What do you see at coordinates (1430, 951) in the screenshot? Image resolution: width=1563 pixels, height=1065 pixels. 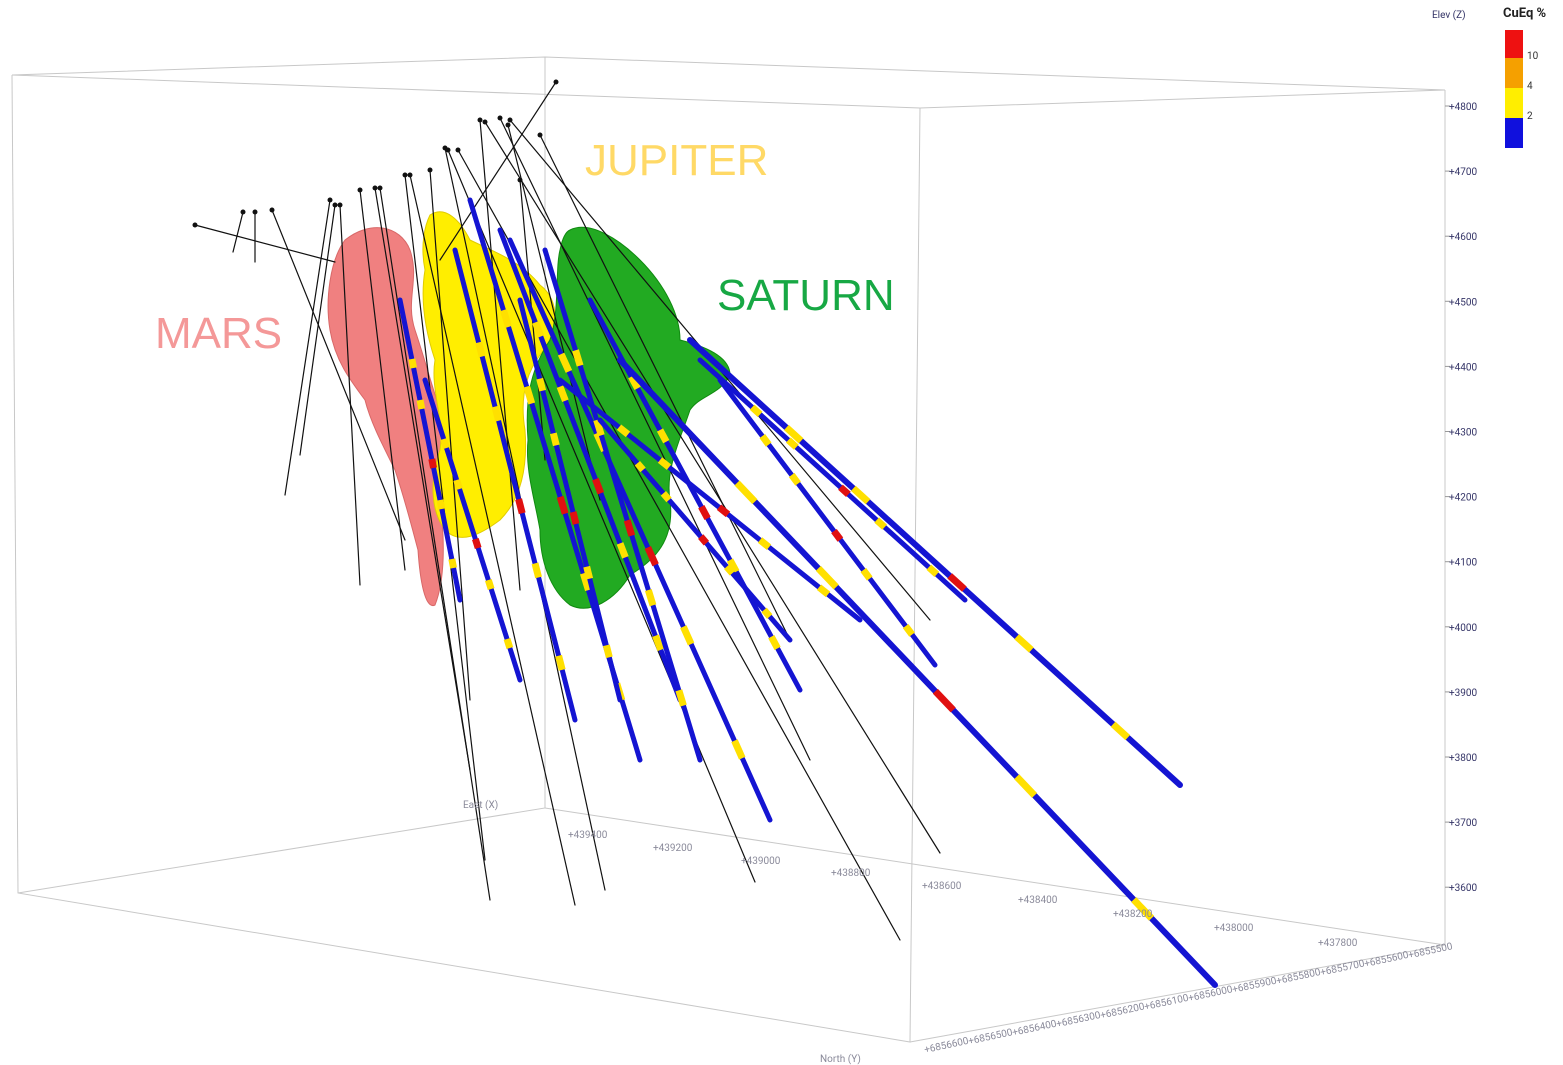 I see `y-tick-label: +6855500` at bounding box center [1430, 951].